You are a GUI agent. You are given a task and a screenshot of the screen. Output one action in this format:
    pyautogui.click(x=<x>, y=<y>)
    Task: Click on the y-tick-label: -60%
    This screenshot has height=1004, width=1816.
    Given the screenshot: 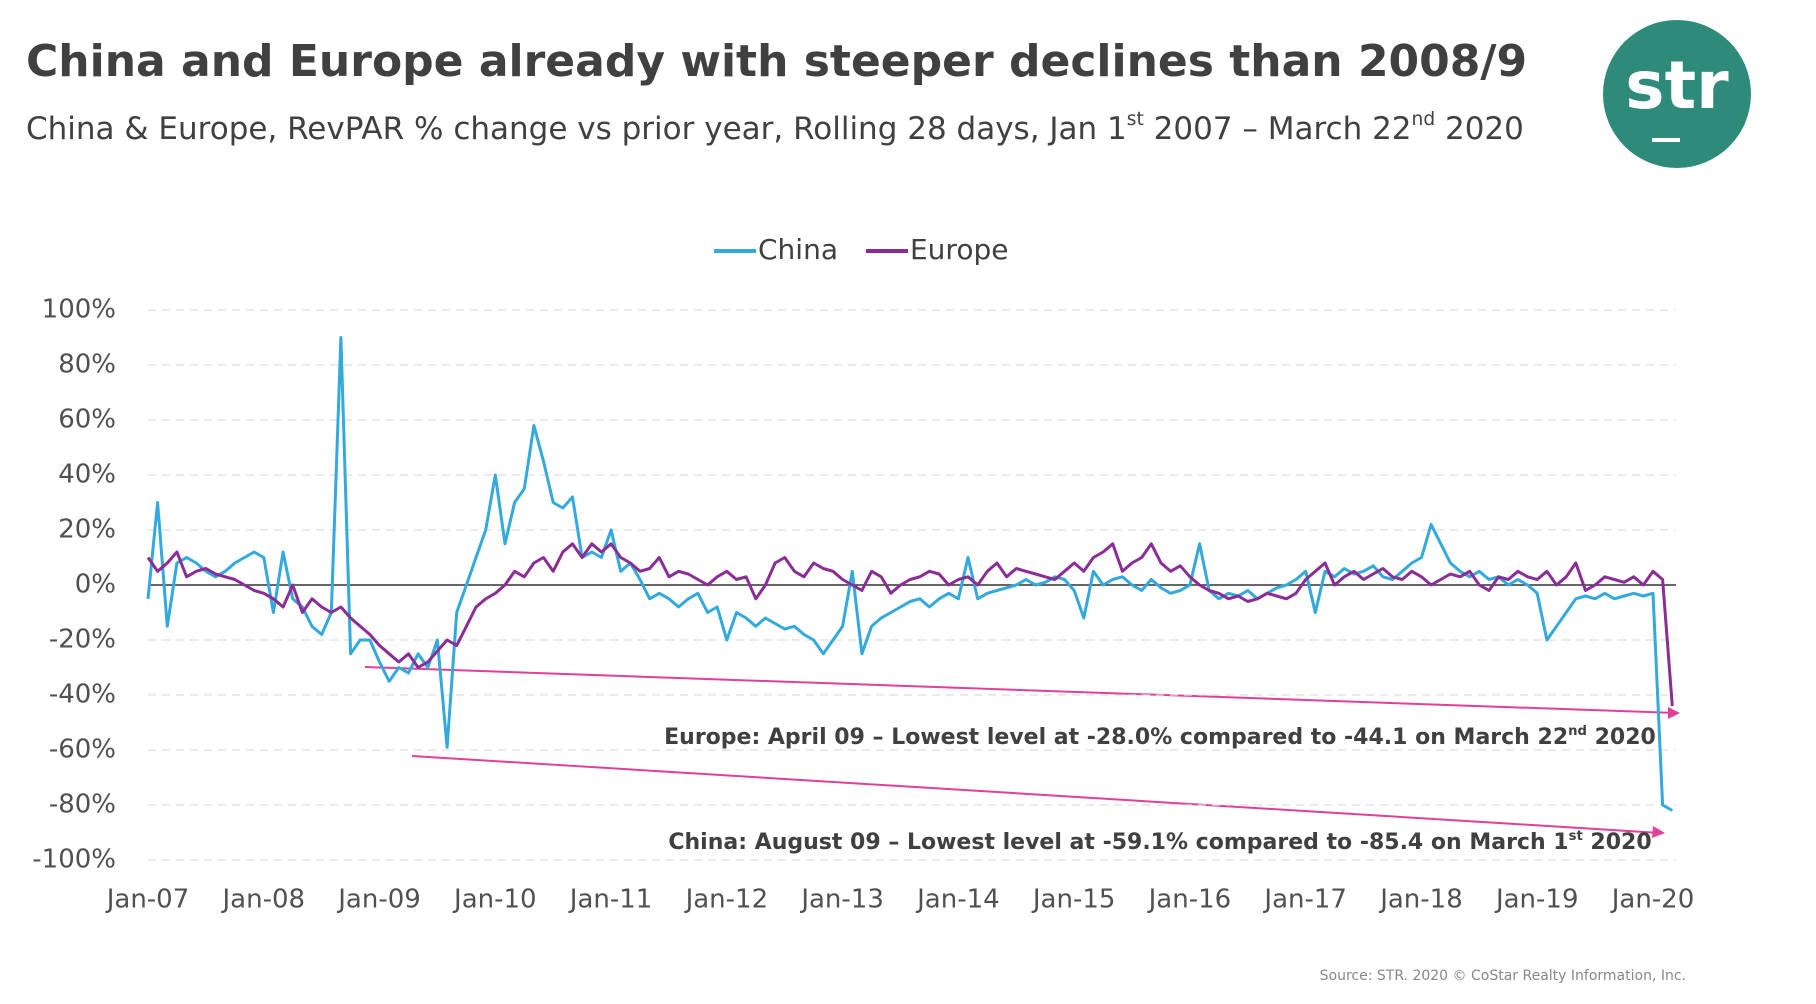 What is the action you would take?
    pyautogui.click(x=82, y=750)
    